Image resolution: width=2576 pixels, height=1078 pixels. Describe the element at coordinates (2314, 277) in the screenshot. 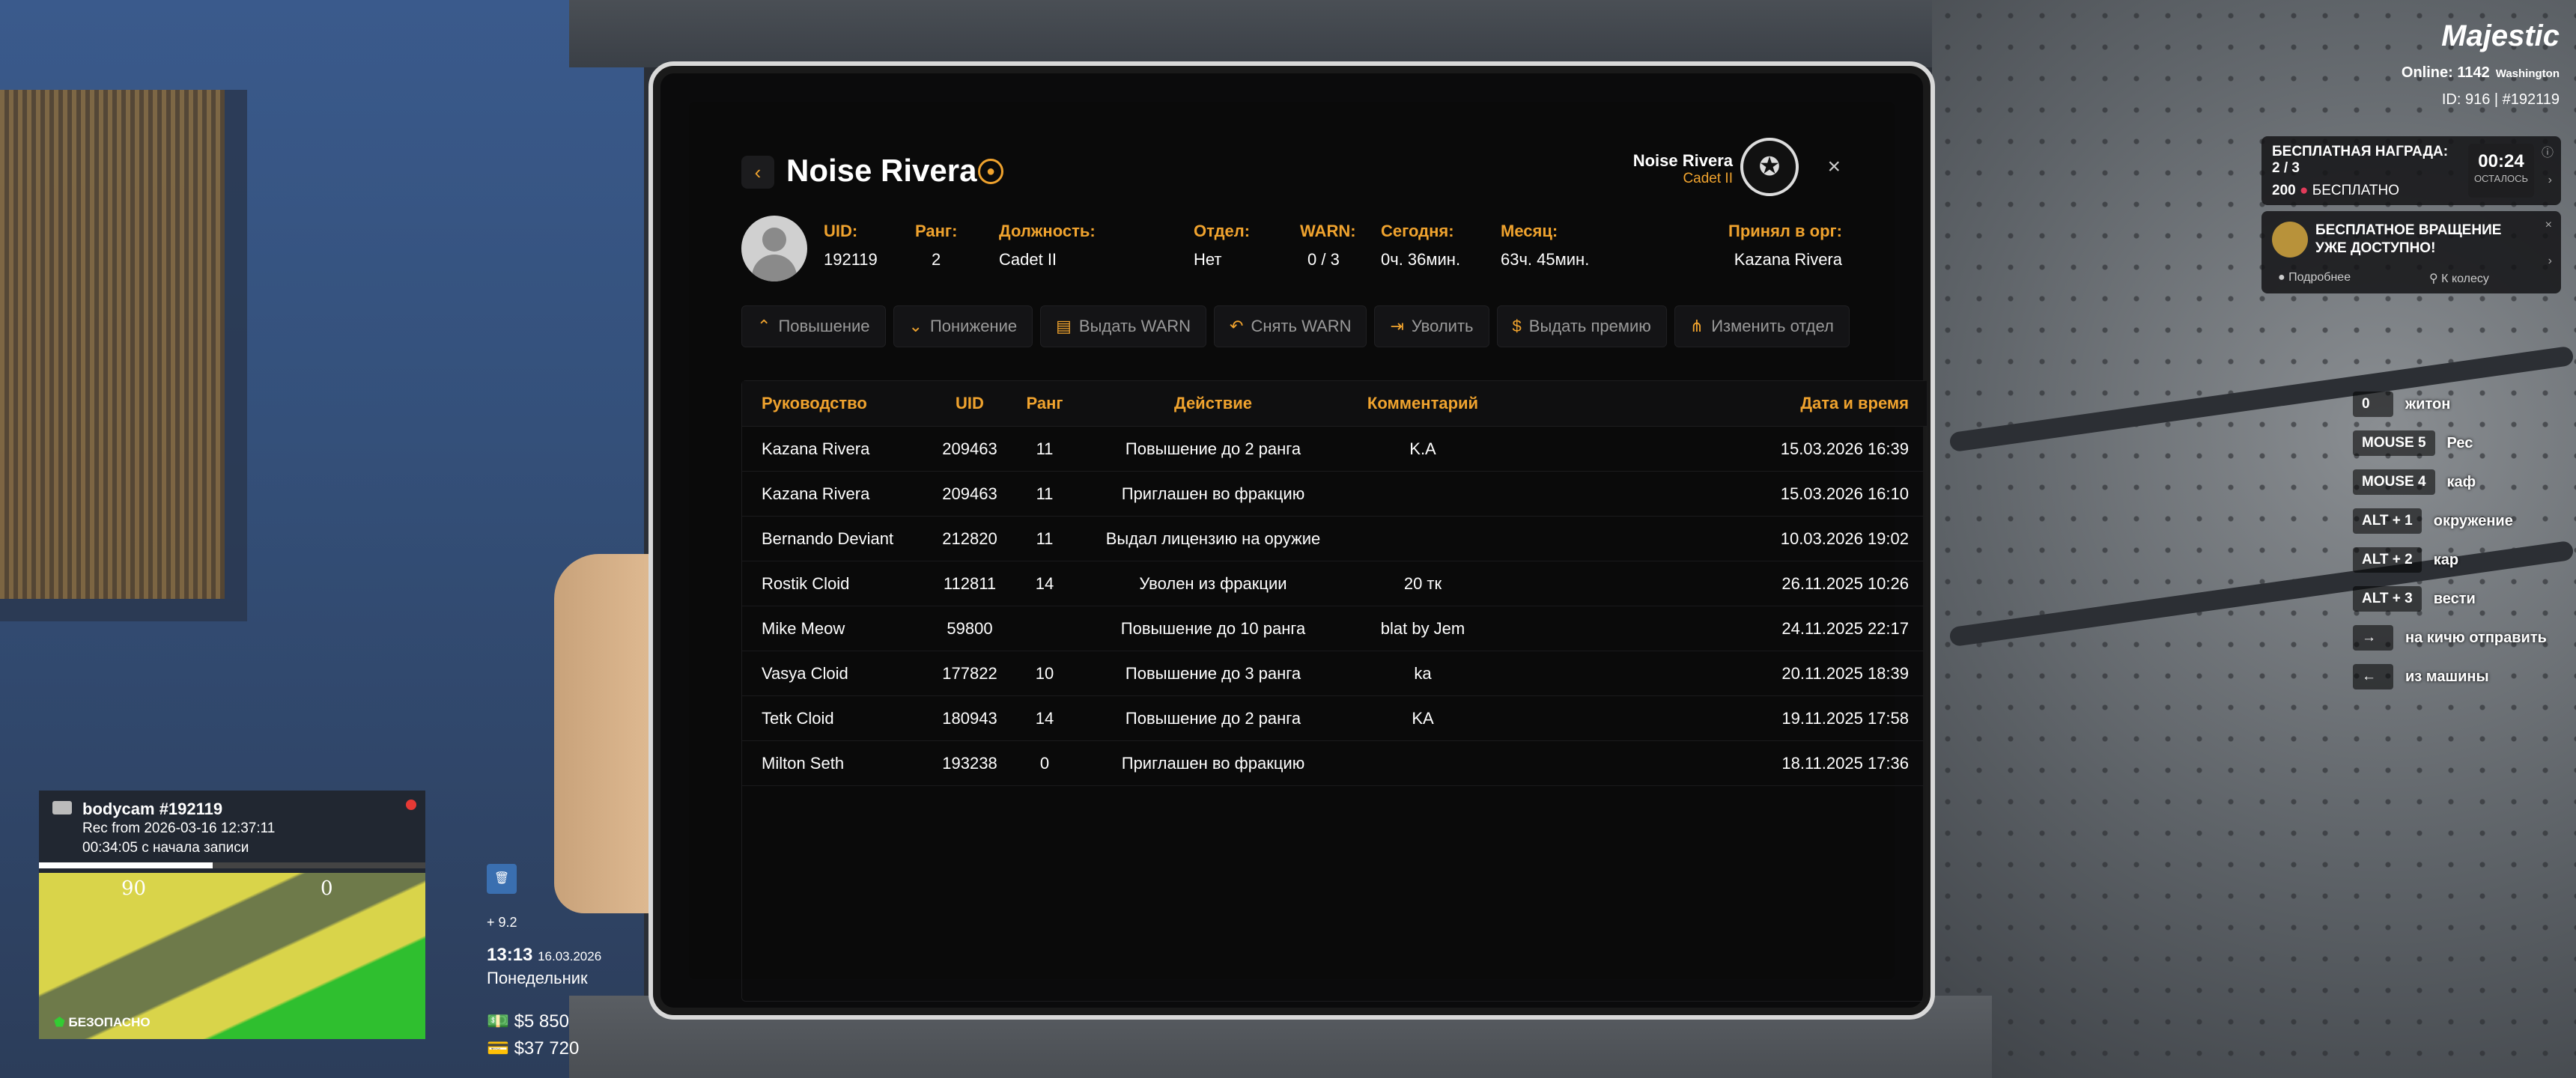

I see `more-link: ● Подробнее` at that location.